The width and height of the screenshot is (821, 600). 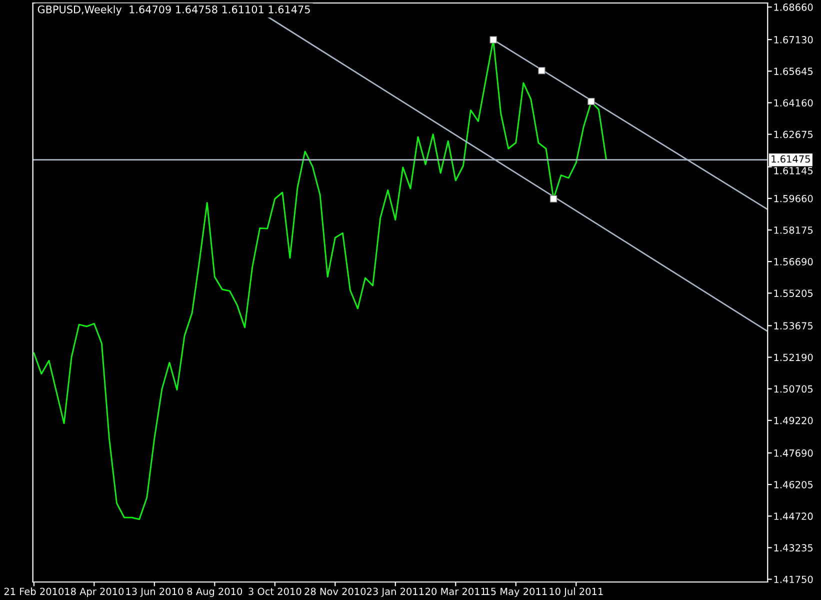 What do you see at coordinates (793, 420) in the screenshot?
I see `y-tick-label: 1.49220` at bounding box center [793, 420].